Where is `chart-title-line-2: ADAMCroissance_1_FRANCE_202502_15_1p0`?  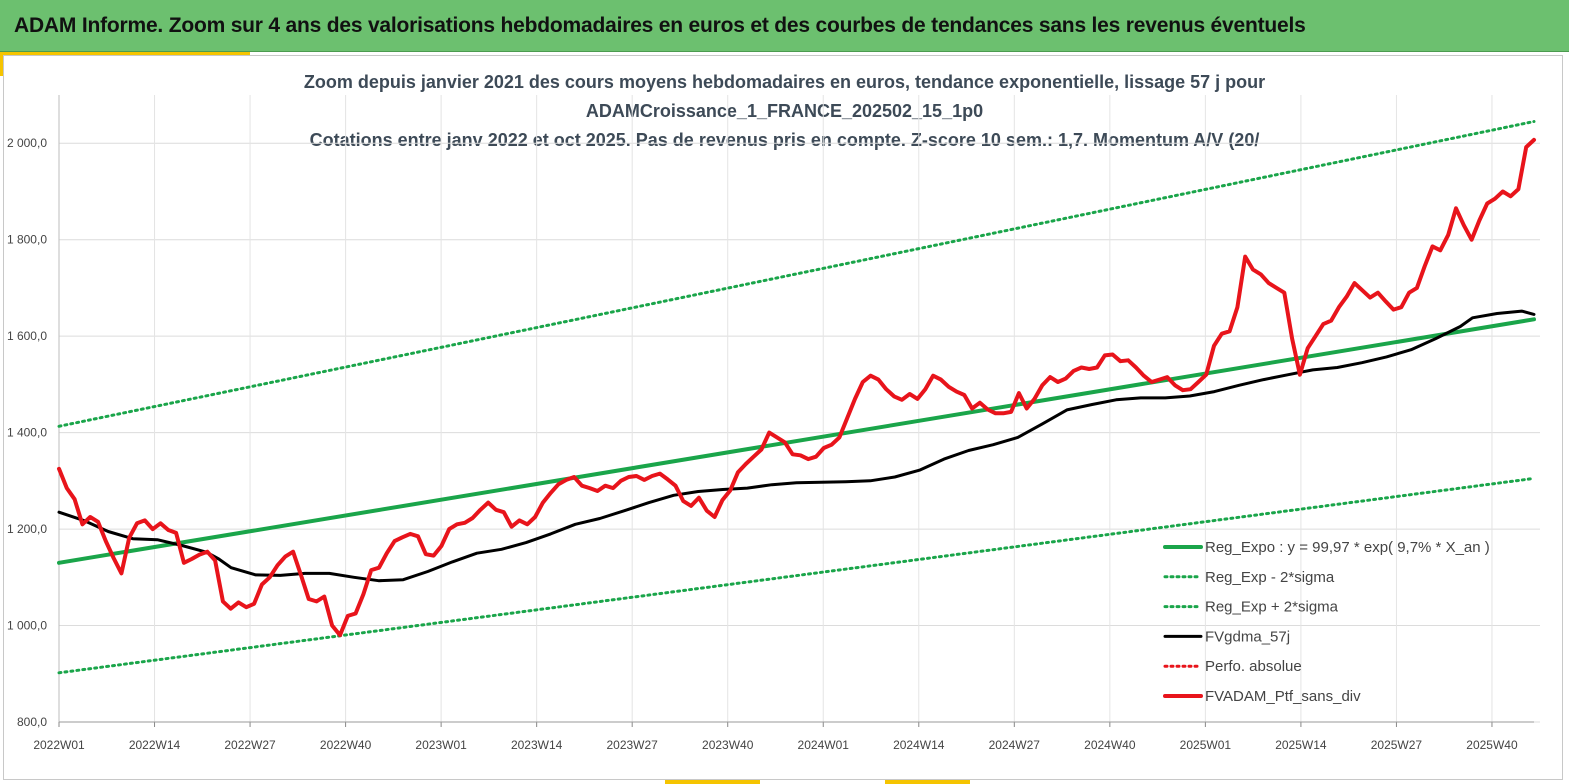 chart-title-line-2: ADAMCroissance_1_FRANCE_202502_15_1p0 is located at coordinates (784, 111).